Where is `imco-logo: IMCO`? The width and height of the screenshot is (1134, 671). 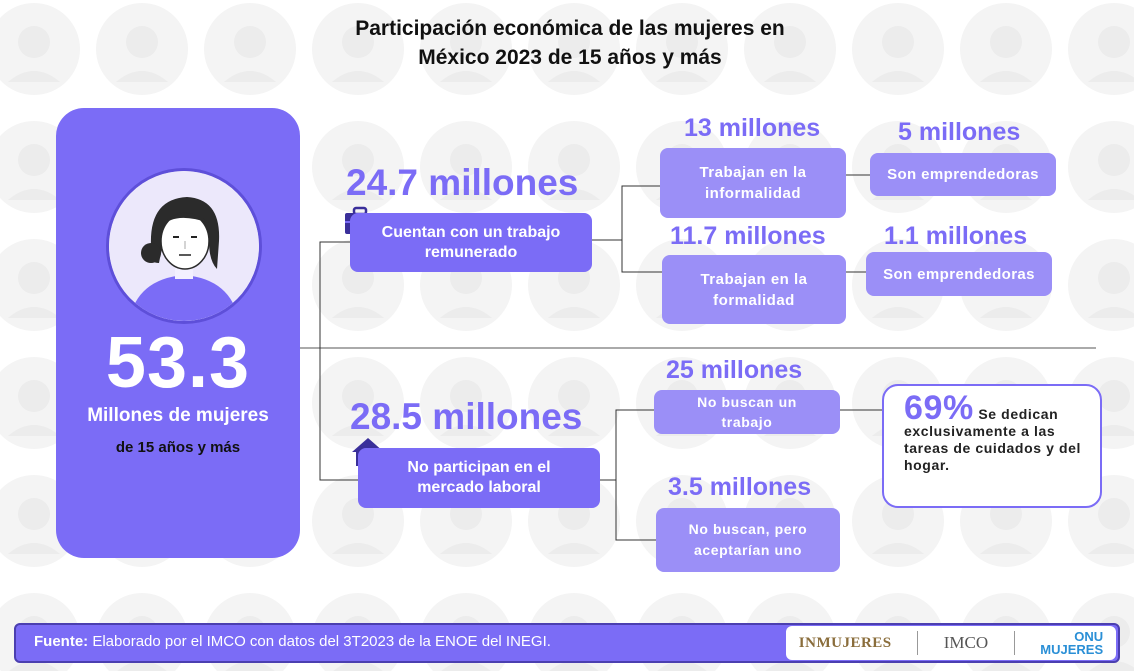 imco-logo: IMCO is located at coordinates (966, 642).